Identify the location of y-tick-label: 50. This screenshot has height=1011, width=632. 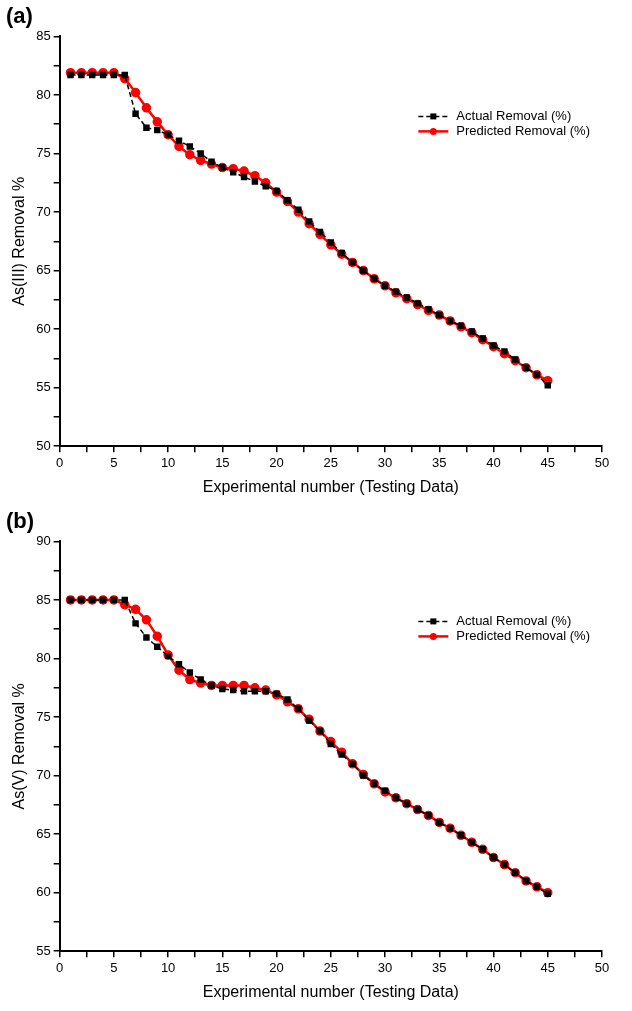
(43, 445).